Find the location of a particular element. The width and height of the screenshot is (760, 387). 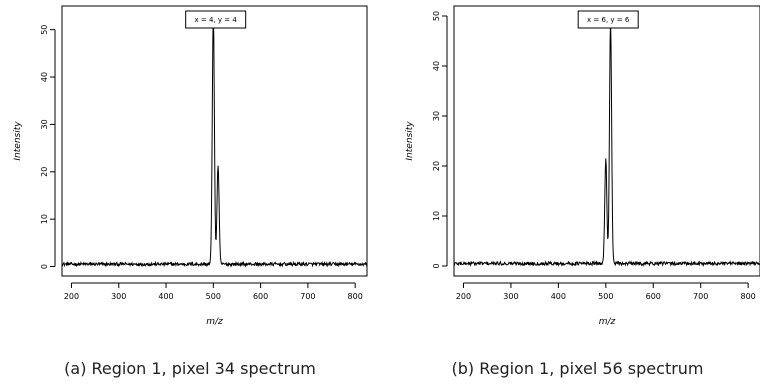

caption-b: (b) Region 1, pixel 56 spectrum is located at coordinates (577, 368).